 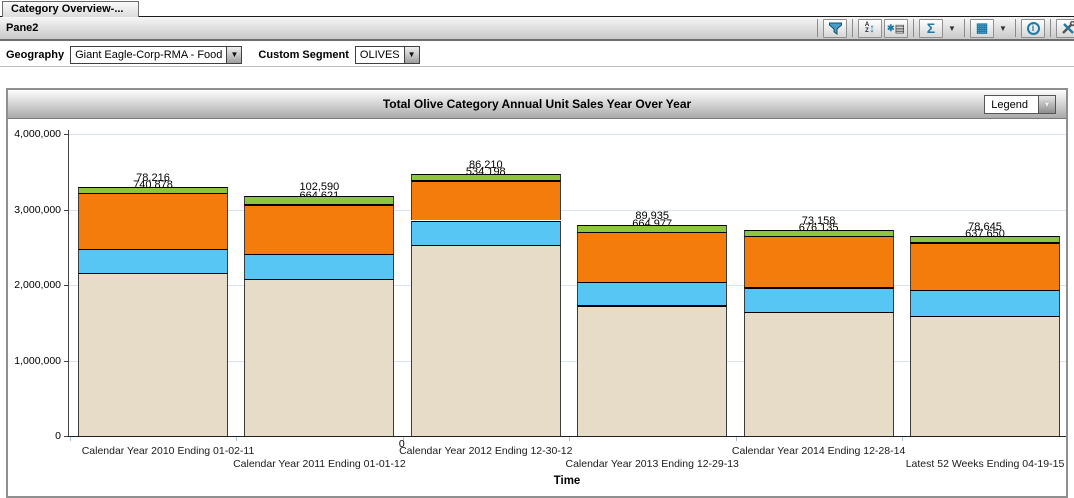 I want to click on legend-dropdown-label: Legend, so click(x=1011, y=104).